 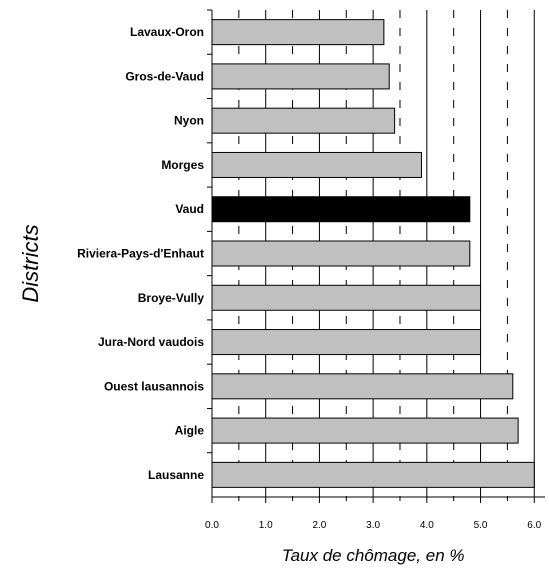 What do you see at coordinates (266, 525) in the screenshot?
I see `x-tick-label: 1.0` at bounding box center [266, 525].